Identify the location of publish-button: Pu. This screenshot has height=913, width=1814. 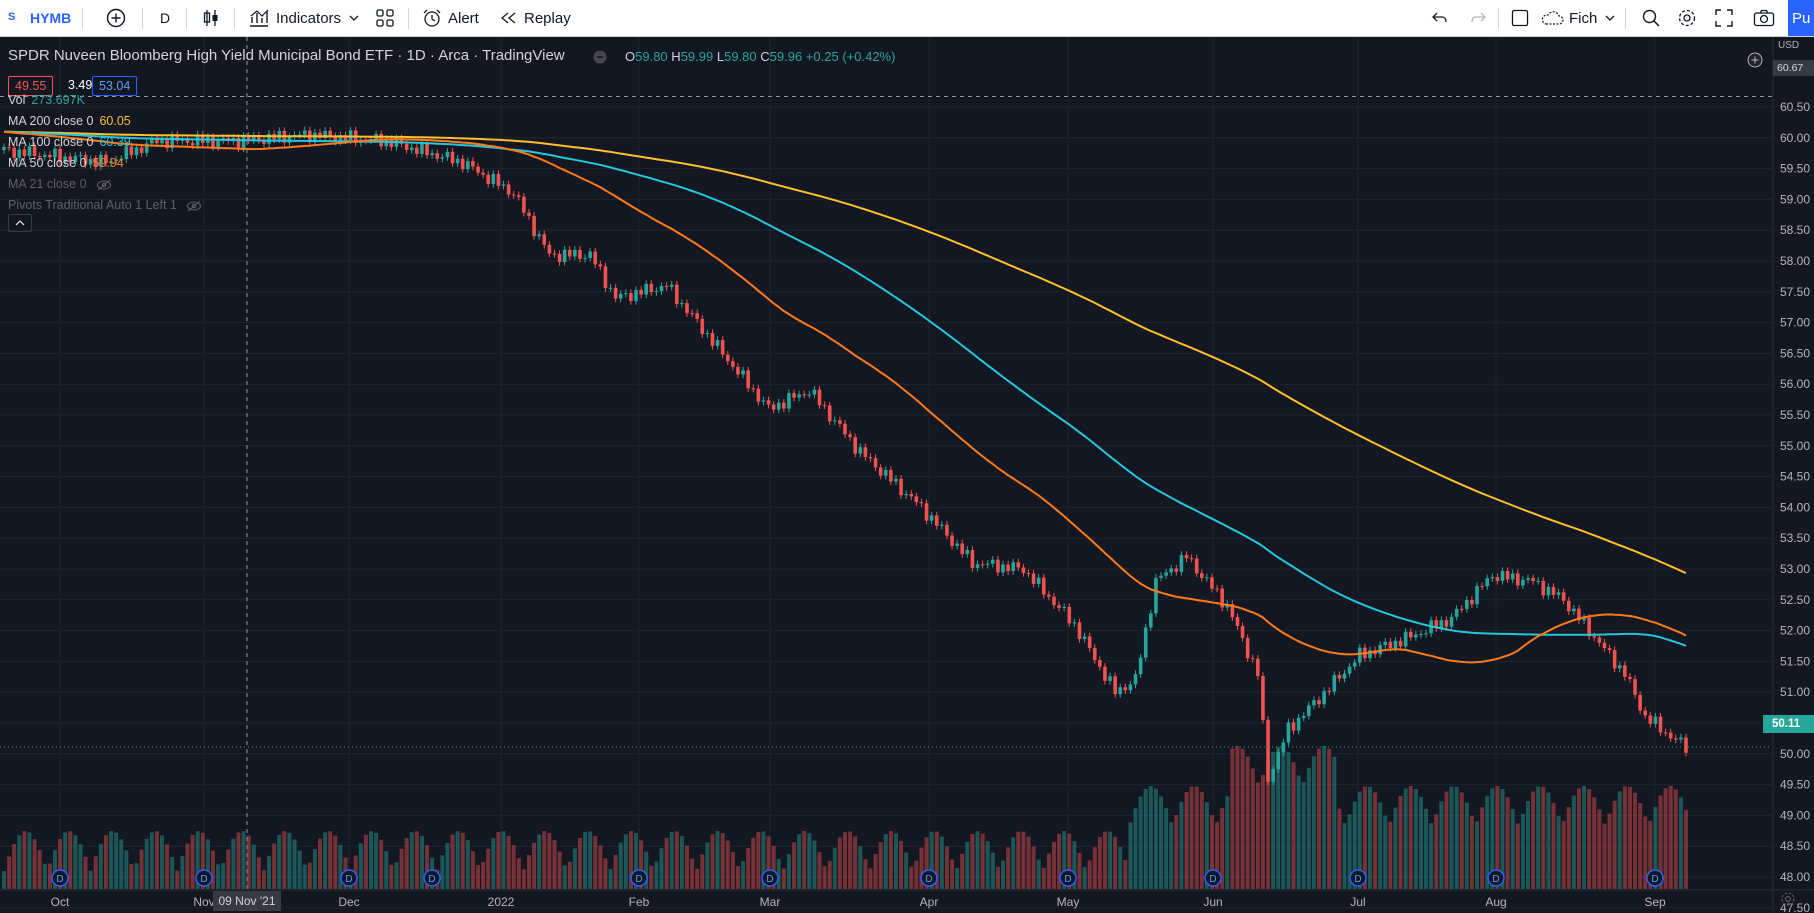
(1801, 18).